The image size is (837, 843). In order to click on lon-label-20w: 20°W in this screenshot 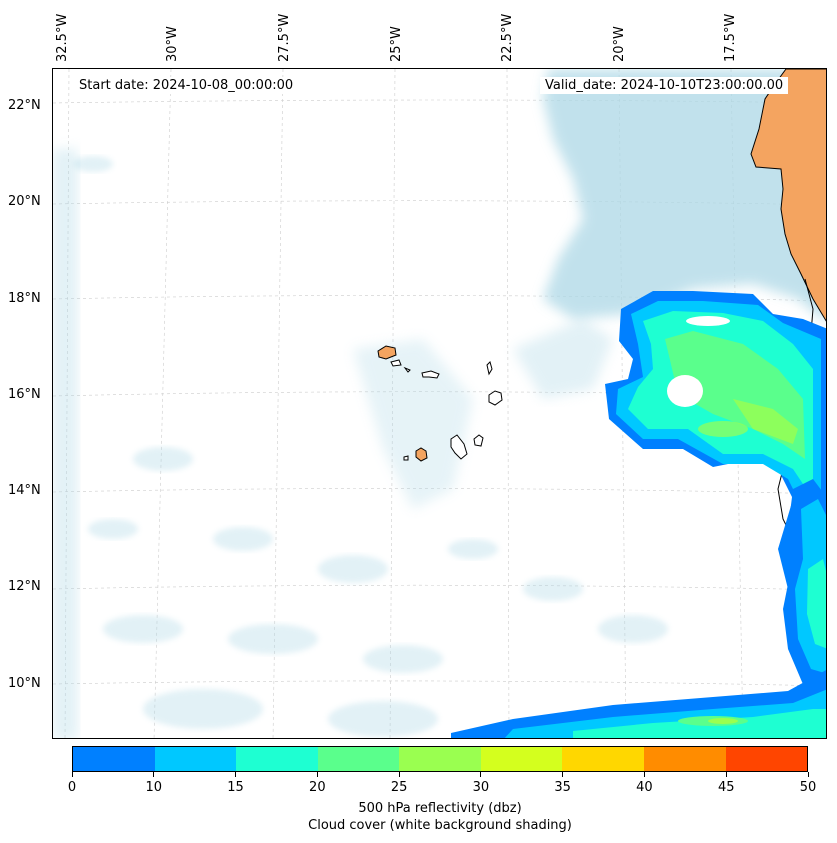, I will do `click(619, 44)`.